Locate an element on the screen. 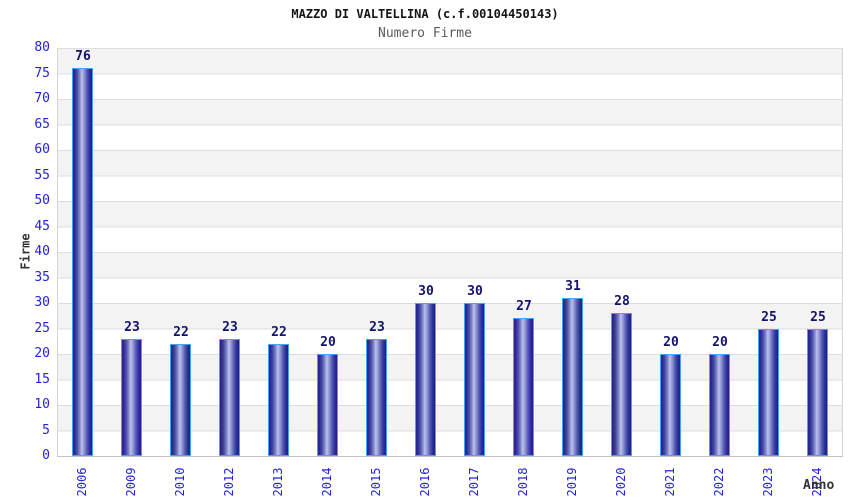 The height and width of the screenshot is (500, 850). chart-title: MAZZO DI VALTELLINA (c.f.00104450143) is located at coordinates (425, 14).